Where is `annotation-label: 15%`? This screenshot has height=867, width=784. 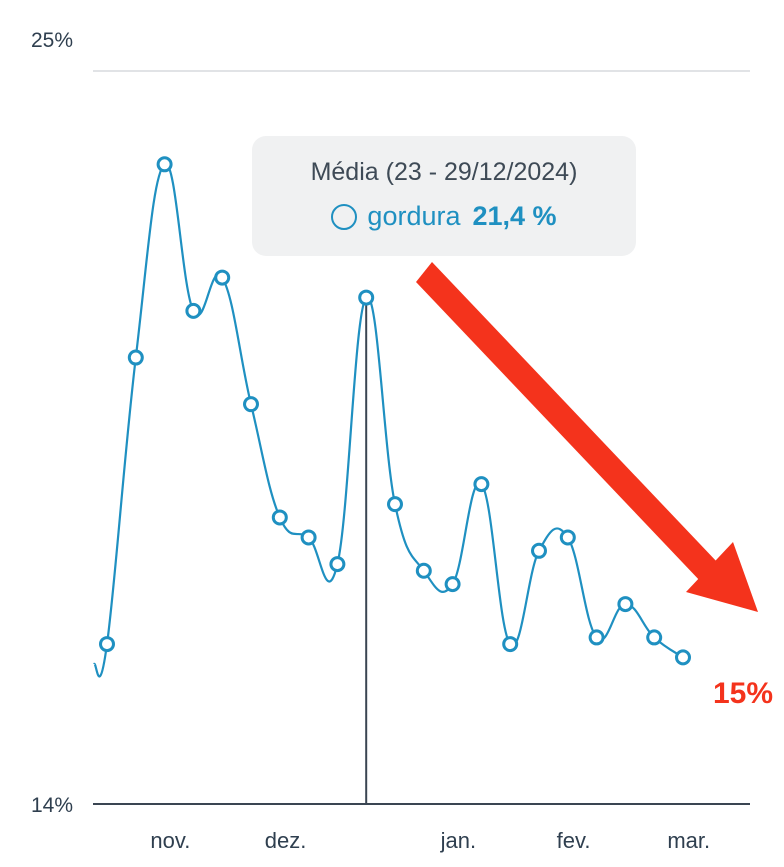 annotation-label: 15% is located at coordinates (743, 693).